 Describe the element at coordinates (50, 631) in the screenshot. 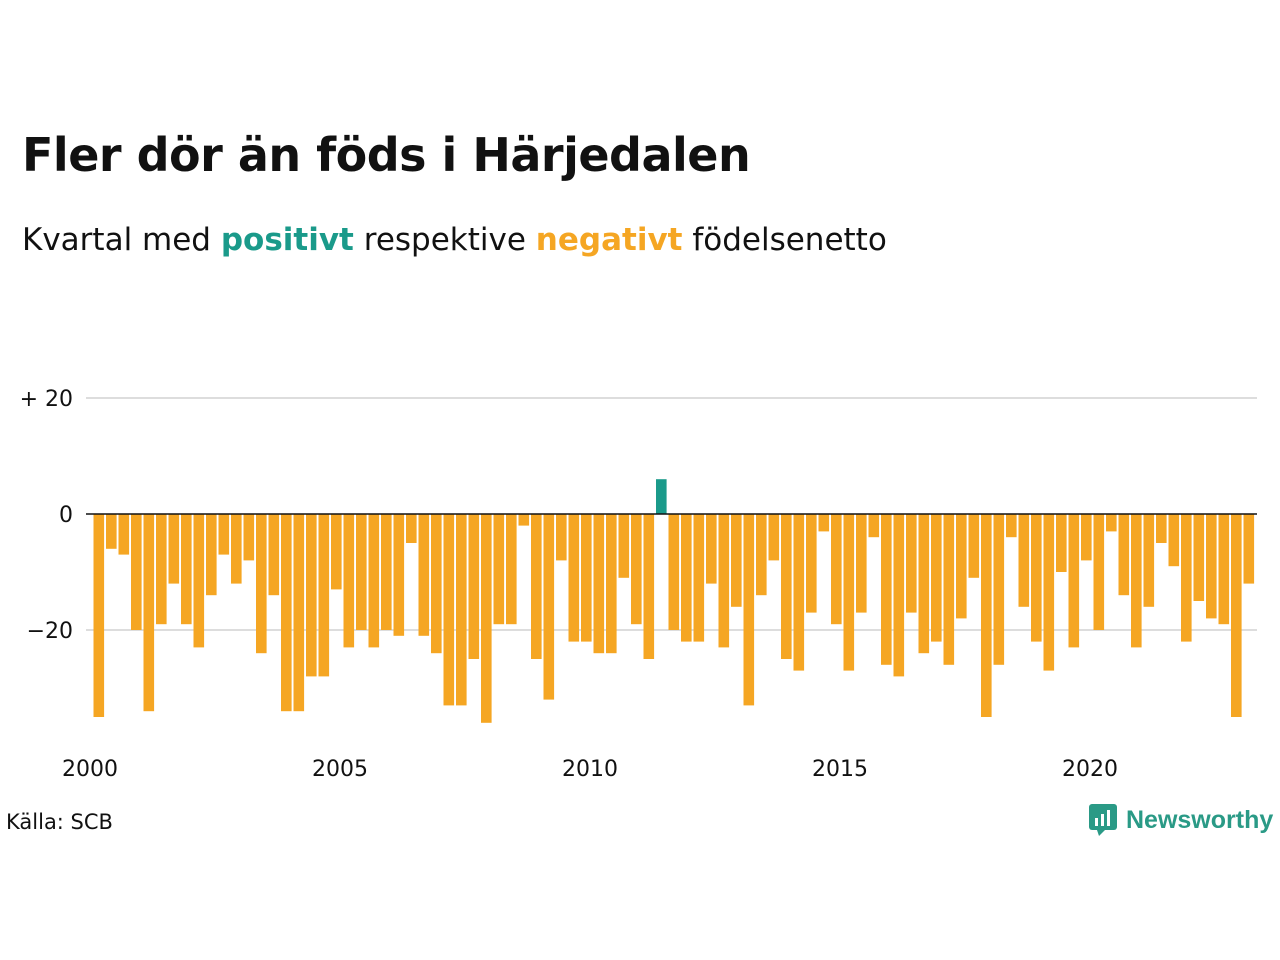

I see `y-tick-label: −20` at that location.